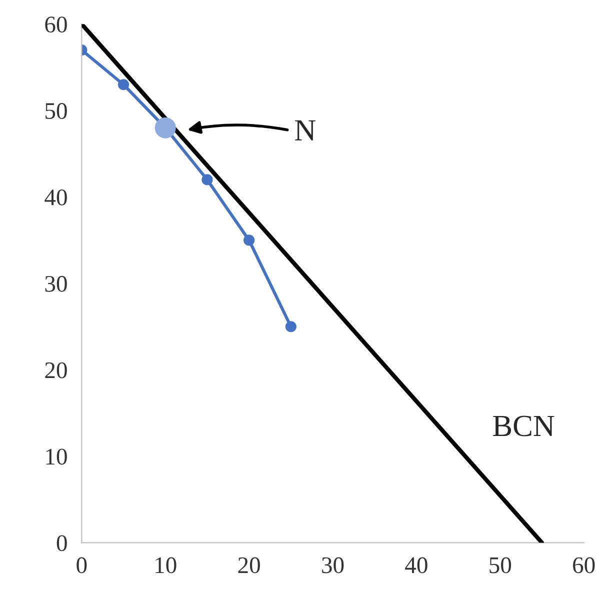 Image resolution: width=605 pixels, height=603 pixels. I want to click on x-tick-label: 10, so click(166, 565).